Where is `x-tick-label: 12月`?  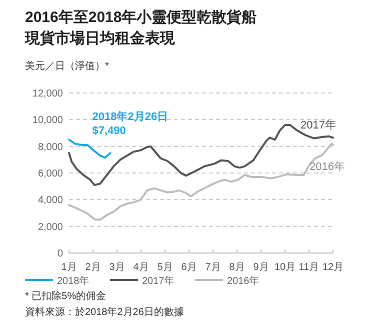 x-tick-label: 12月 is located at coordinates (333, 267).